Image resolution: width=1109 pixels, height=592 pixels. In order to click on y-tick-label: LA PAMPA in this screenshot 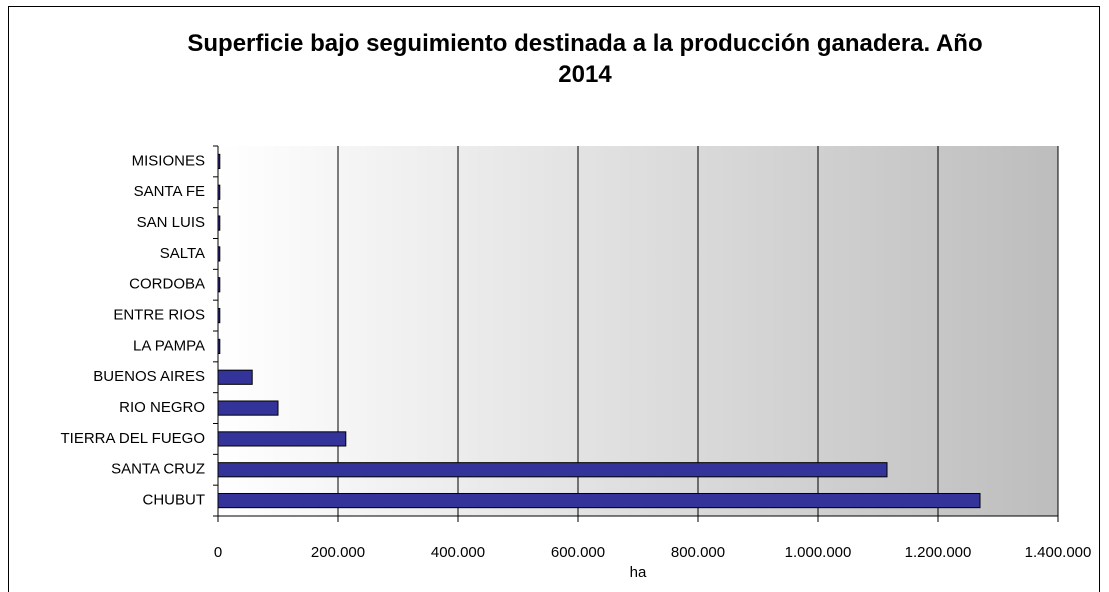, I will do `click(169, 345)`.